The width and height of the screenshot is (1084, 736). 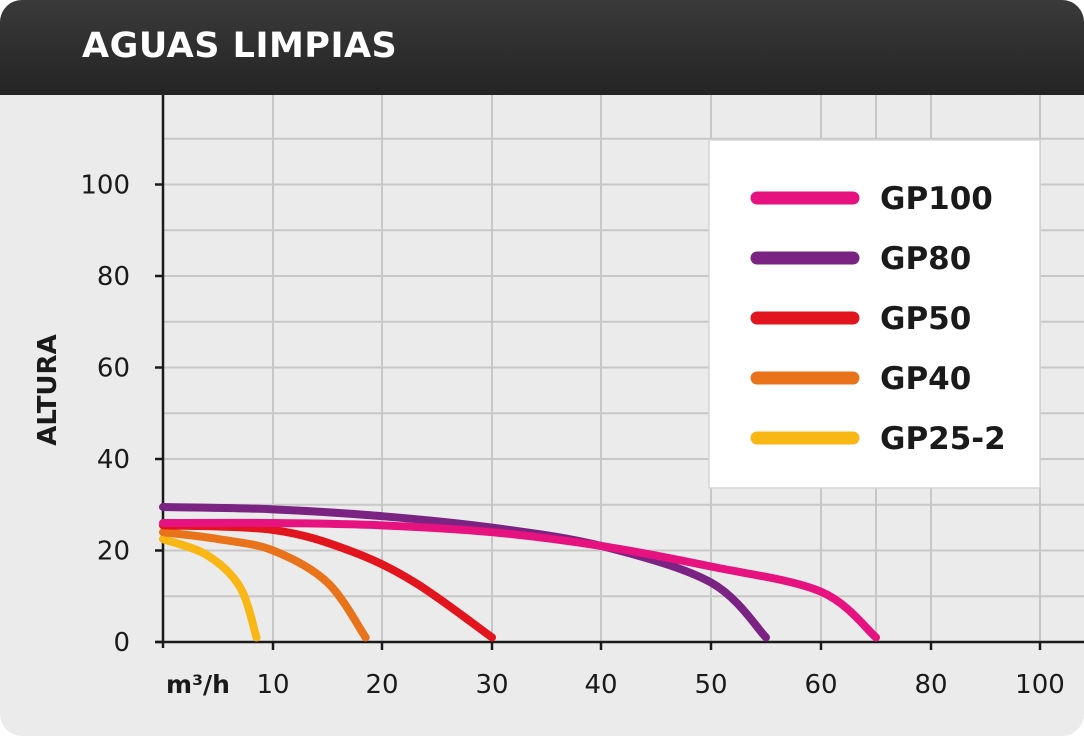 I want to click on legend-label-gp25-2: GP25-2, so click(x=943, y=439).